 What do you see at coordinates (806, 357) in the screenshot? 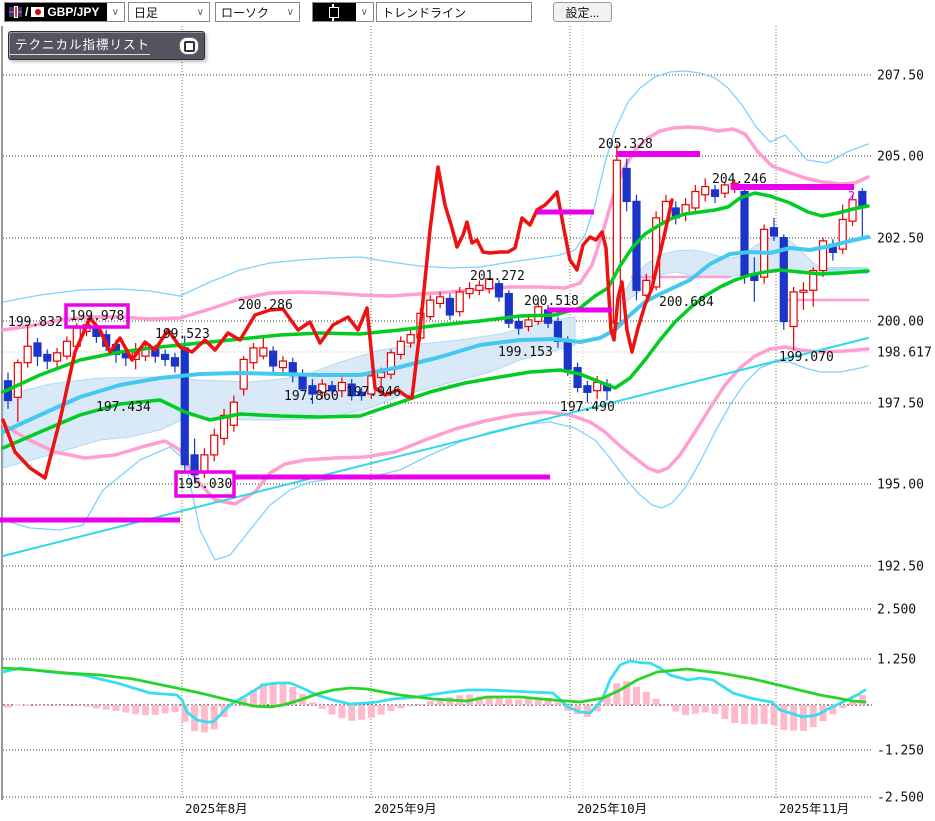
I see `price-annotation: 199.070` at bounding box center [806, 357].